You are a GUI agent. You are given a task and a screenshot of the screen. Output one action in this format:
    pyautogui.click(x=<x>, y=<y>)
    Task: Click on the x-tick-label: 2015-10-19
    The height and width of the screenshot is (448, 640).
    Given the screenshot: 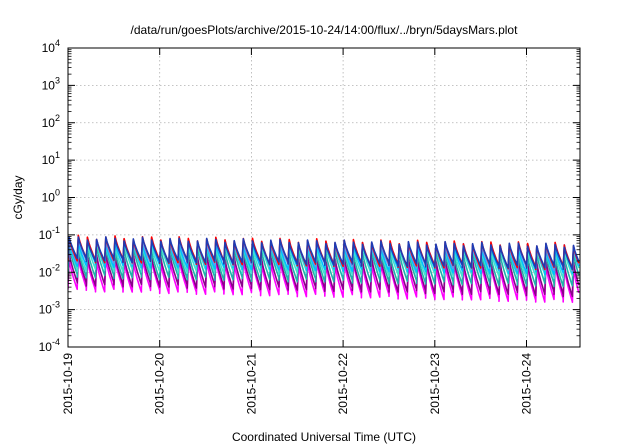 What is the action you would take?
    pyautogui.click(x=68, y=384)
    